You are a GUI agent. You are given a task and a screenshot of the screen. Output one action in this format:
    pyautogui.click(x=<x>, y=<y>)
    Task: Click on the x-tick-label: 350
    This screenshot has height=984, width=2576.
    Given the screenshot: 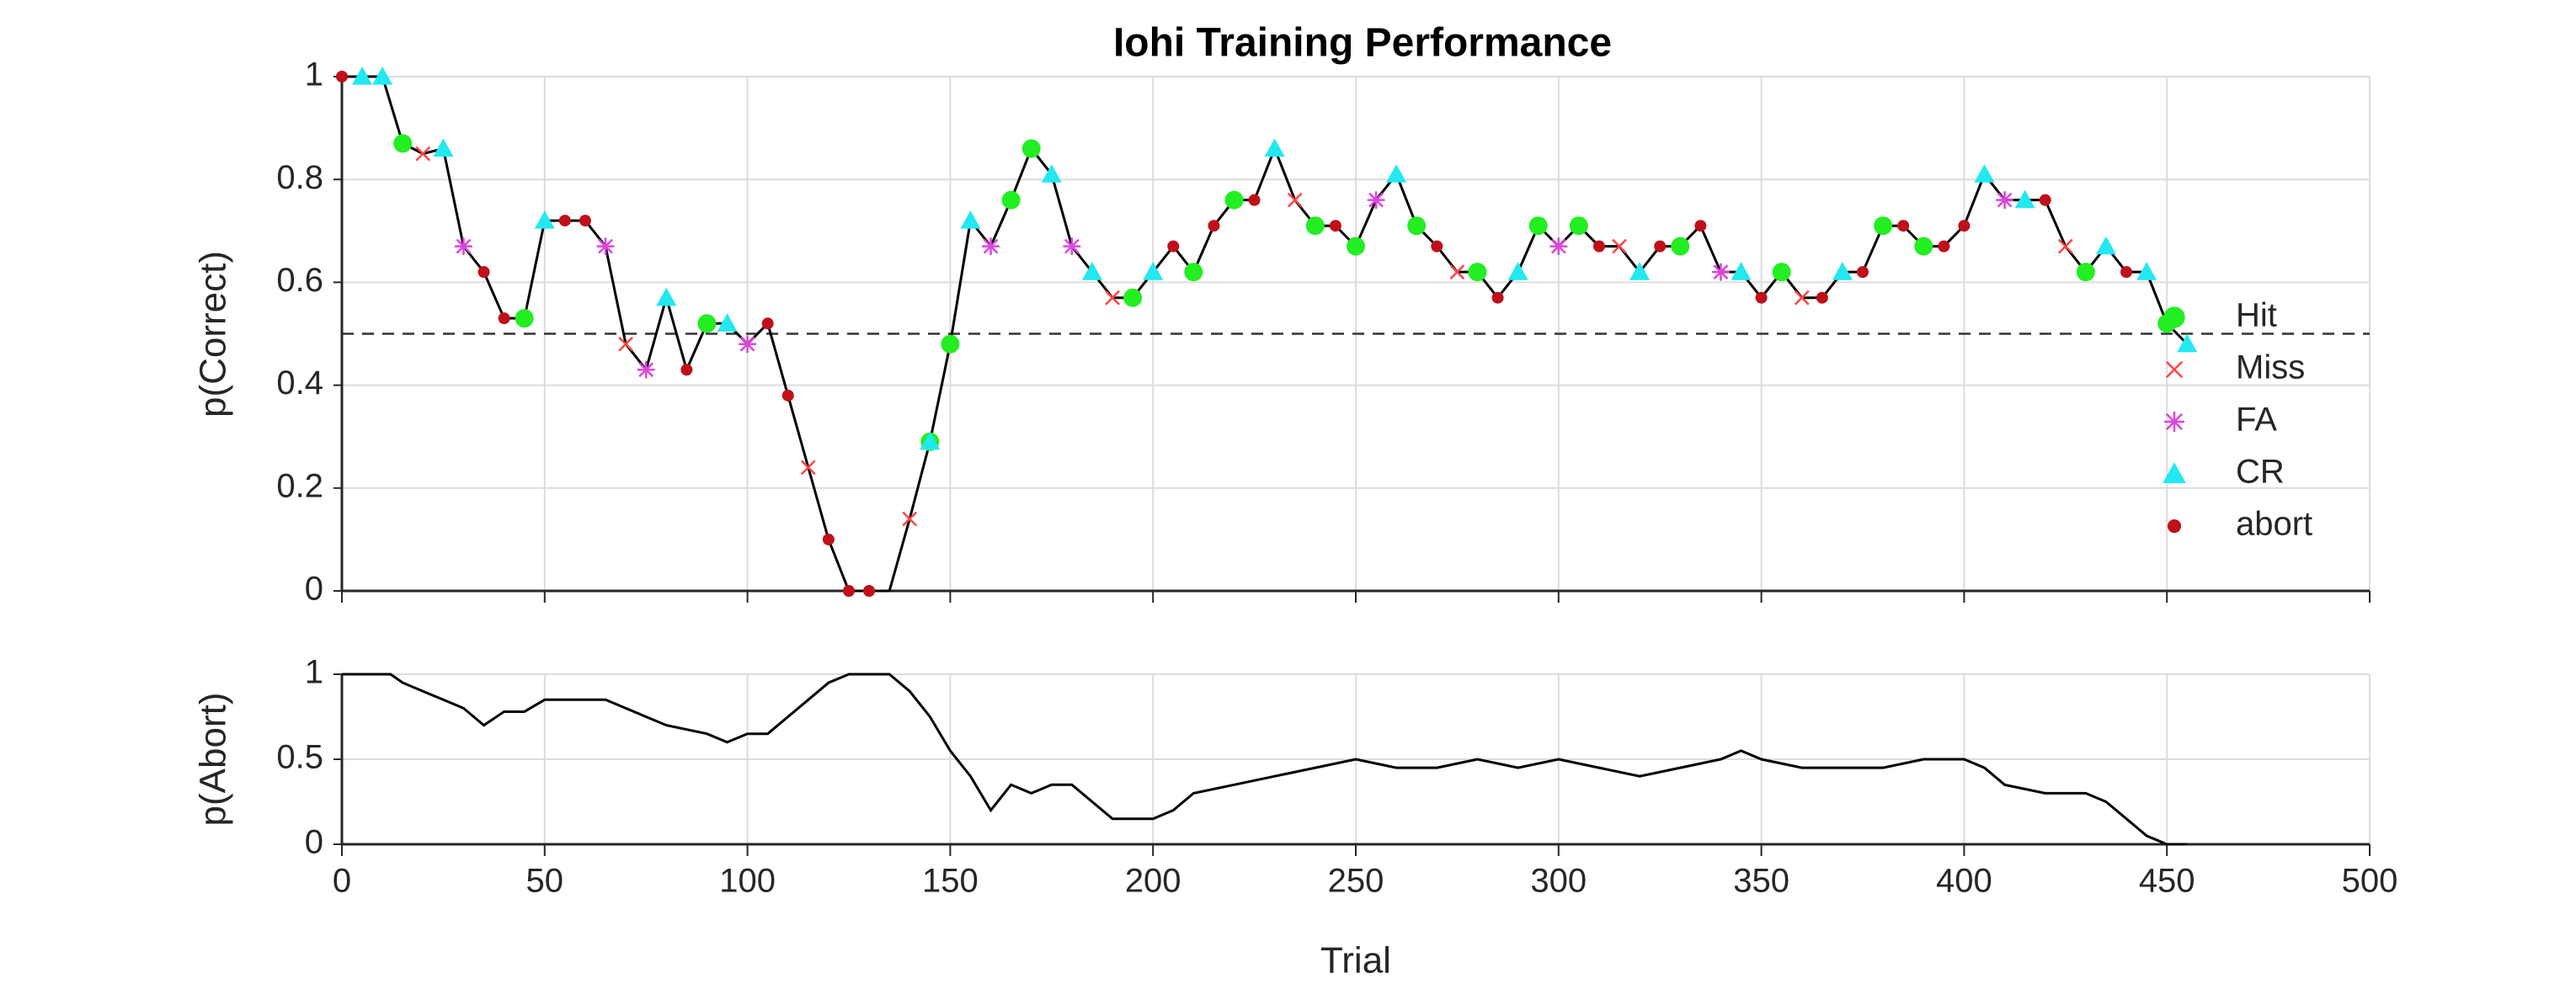 What is the action you would take?
    pyautogui.click(x=1761, y=881)
    